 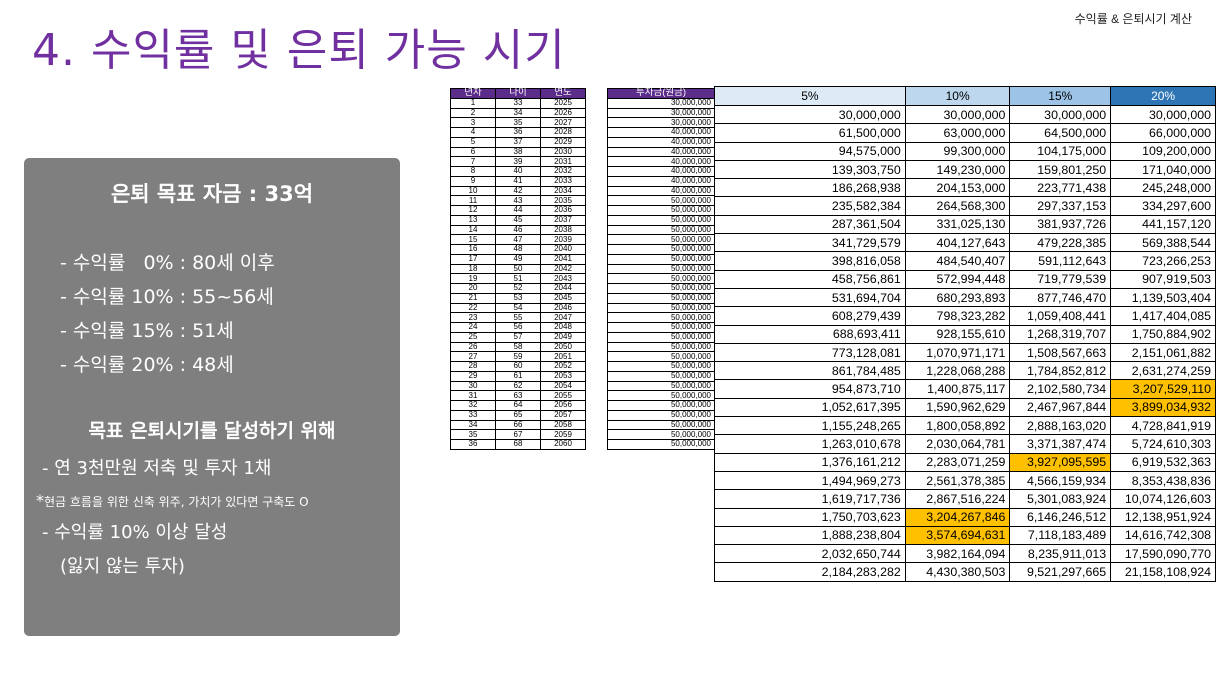 What do you see at coordinates (563, 239) in the screenshot?
I see `year-cell: 2039` at bounding box center [563, 239].